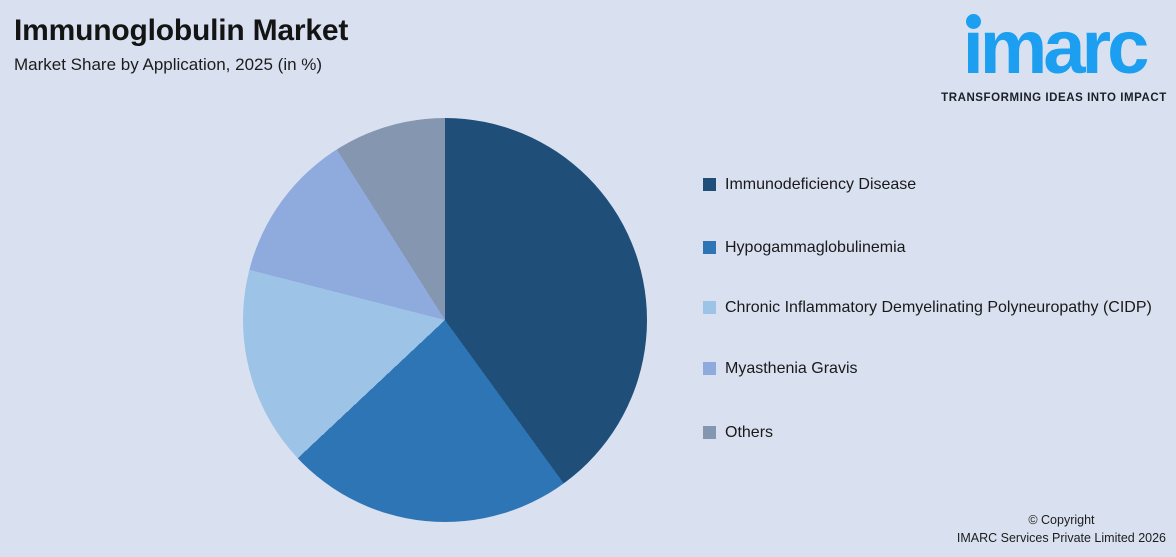 This screenshot has width=1176, height=557. What do you see at coordinates (815, 247) in the screenshot?
I see `legend-label: Hypogammaglobulinemia` at bounding box center [815, 247].